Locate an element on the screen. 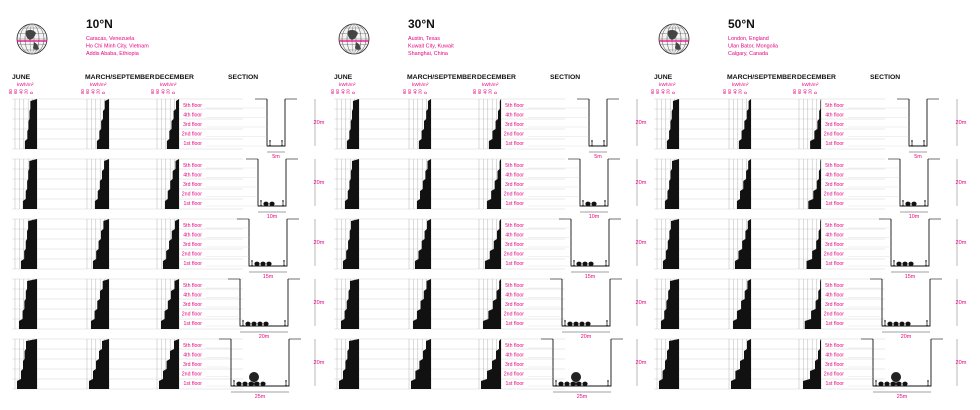  globe-icon is located at coordinates (32, 39).